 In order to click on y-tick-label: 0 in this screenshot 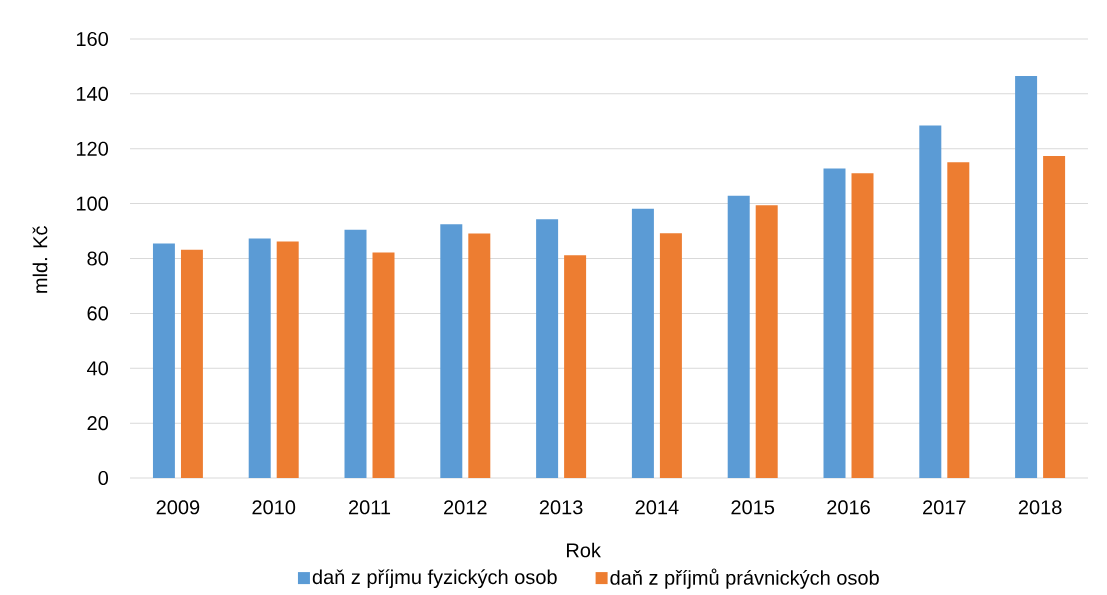, I will do `click(103, 478)`.